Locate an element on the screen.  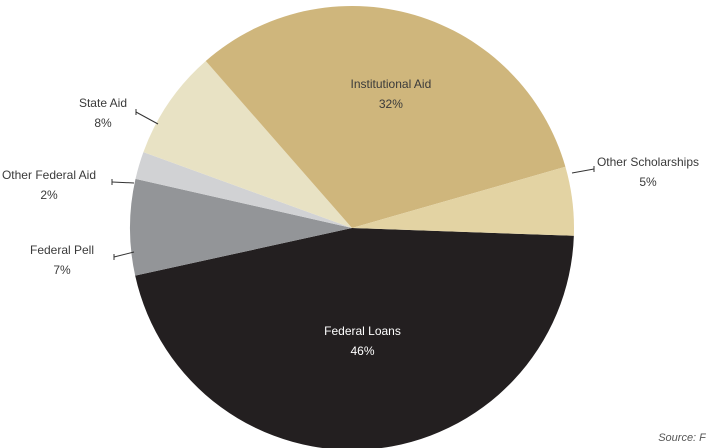
pie-slice-state-aid is located at coordinates (247, 144).